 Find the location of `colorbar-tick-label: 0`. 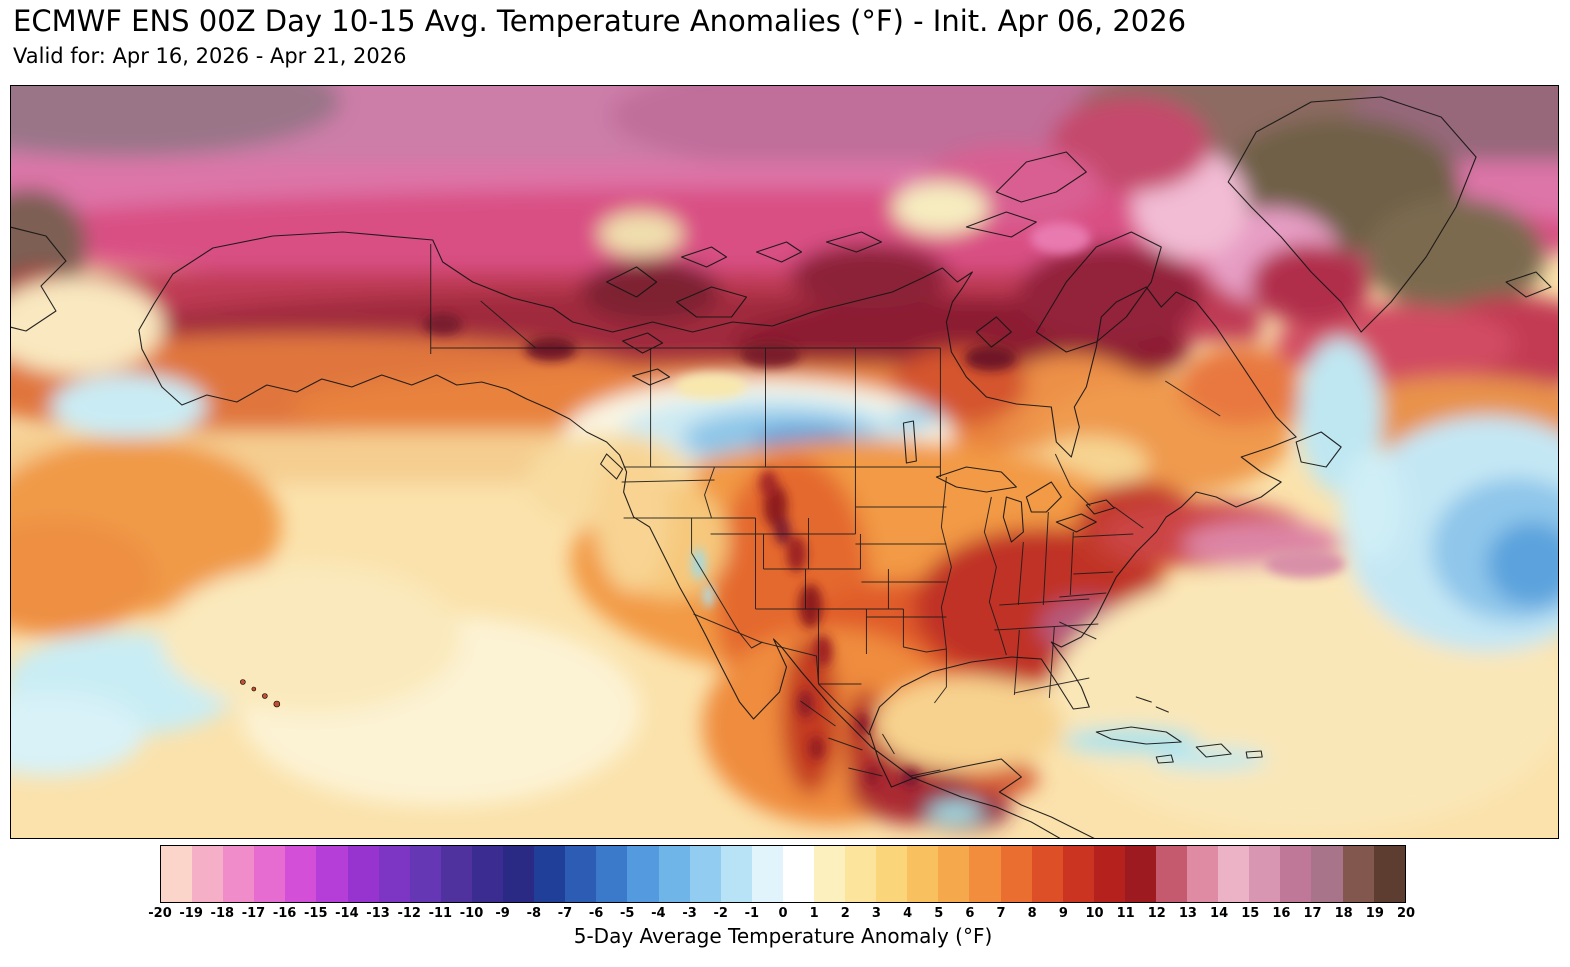

colorbar-tick-label: 0 is located at coordinates (783, 913).